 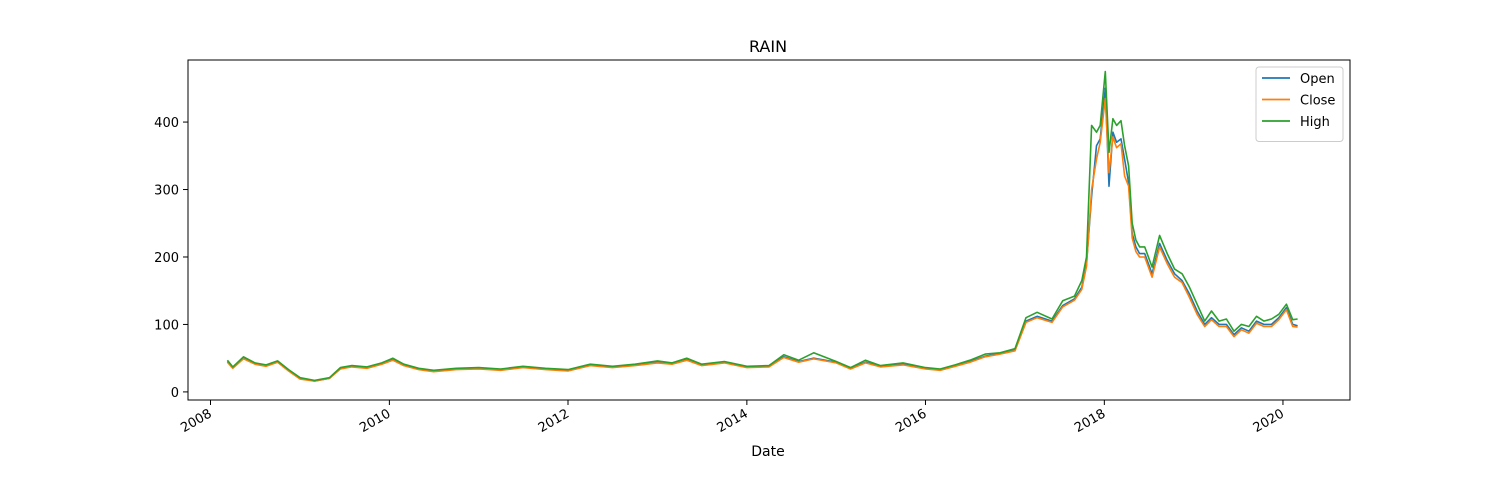 I want to click on legend-label-open: Open, so click(x=1317, y=79).